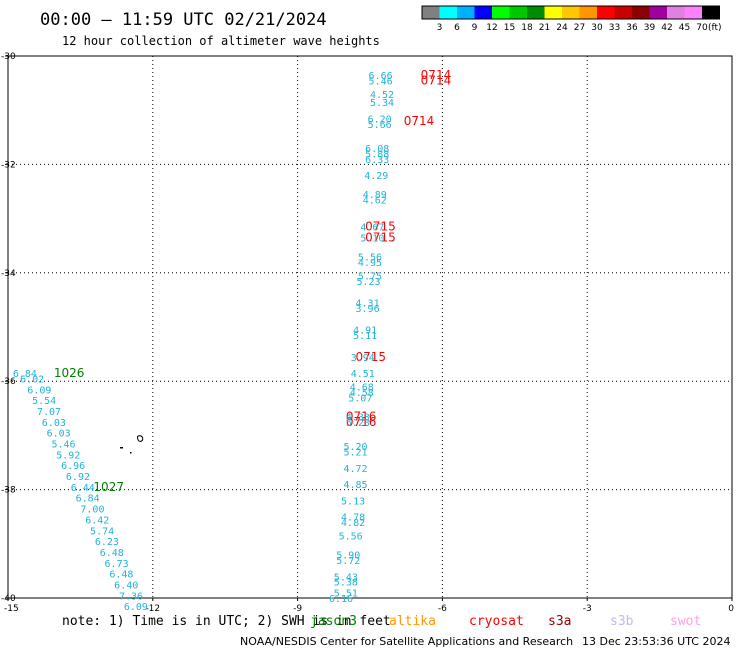  Describe the element at coordinates (369, 606) in the screenshot. I see `x-axis-ticks: -15 -12 -9 -6 -3 0` at that location.